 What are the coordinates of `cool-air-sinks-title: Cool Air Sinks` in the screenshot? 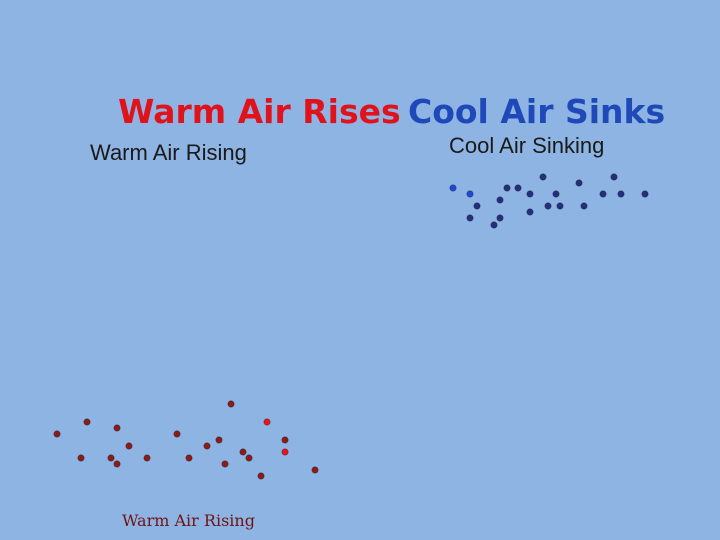 It's located at (537, 111).